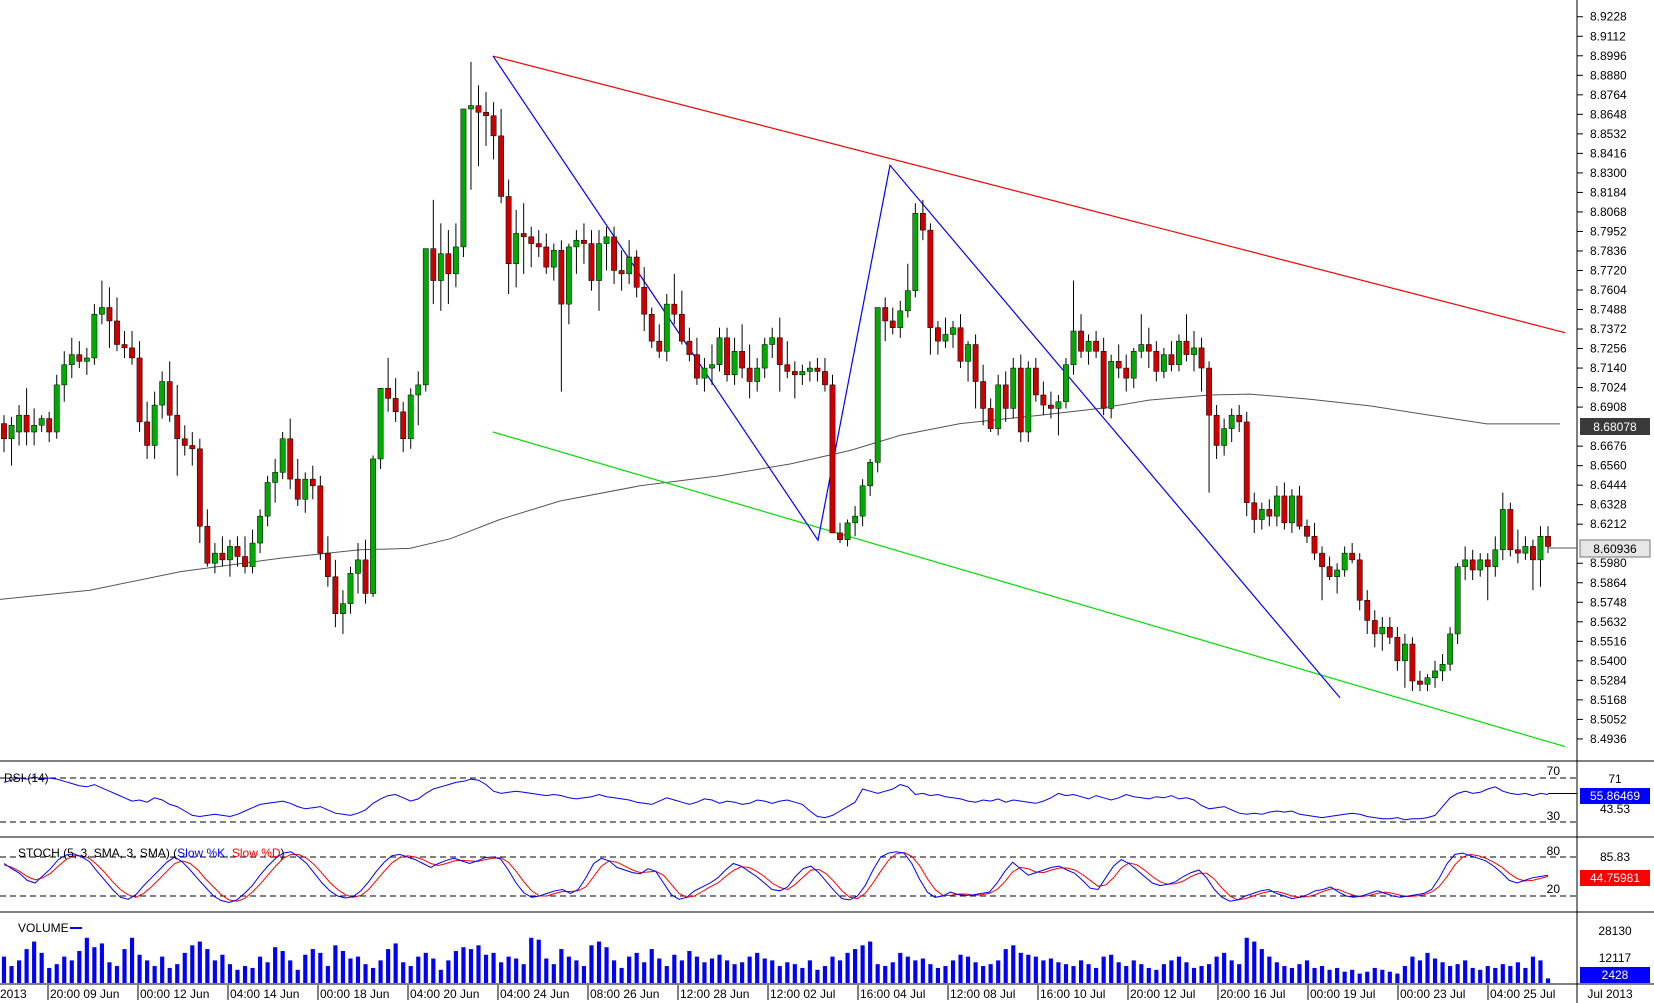  I want to click on price-tick-label: 8.8300, so click(1608, 173).